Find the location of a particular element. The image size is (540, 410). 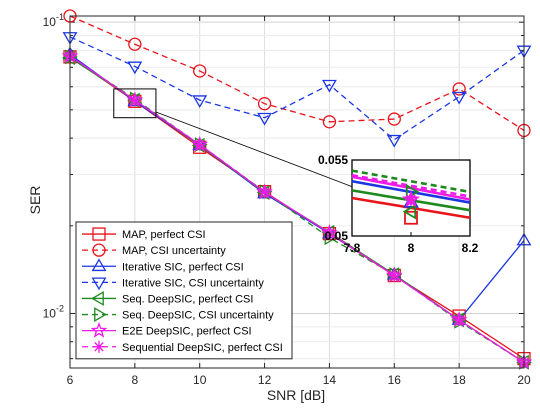

legend-entry: E2E DeepSIC, perfect CSI is located at coordinates (167, 329).